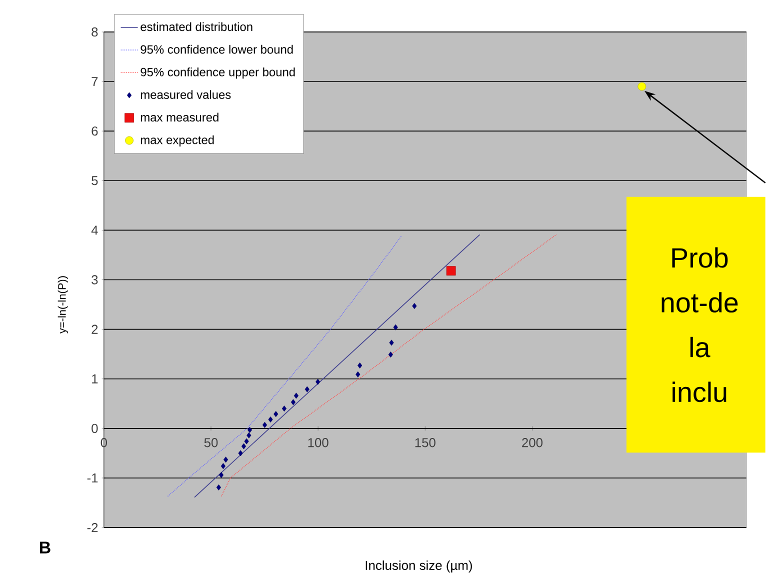  What do you see at coordinates (217, 73) in the screenshot?
I see `legend-label: 95% confidence upper bound` at bounding box center [217, 73].